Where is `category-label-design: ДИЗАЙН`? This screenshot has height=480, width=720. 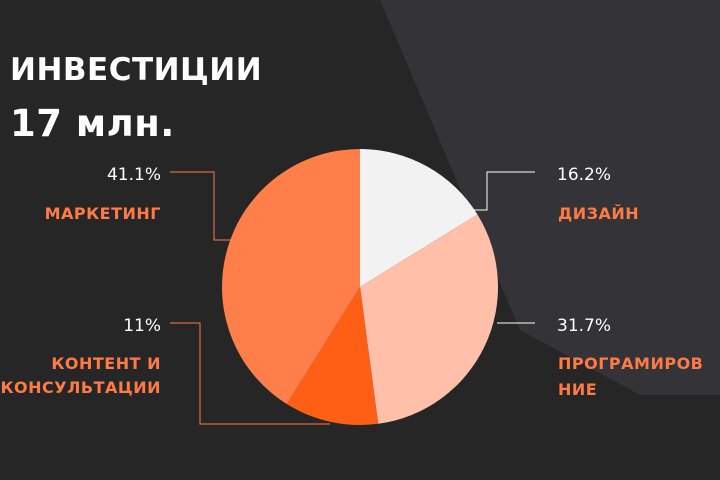
category-label-design: ДИЗАЙН is located at coordinates (598, 213).